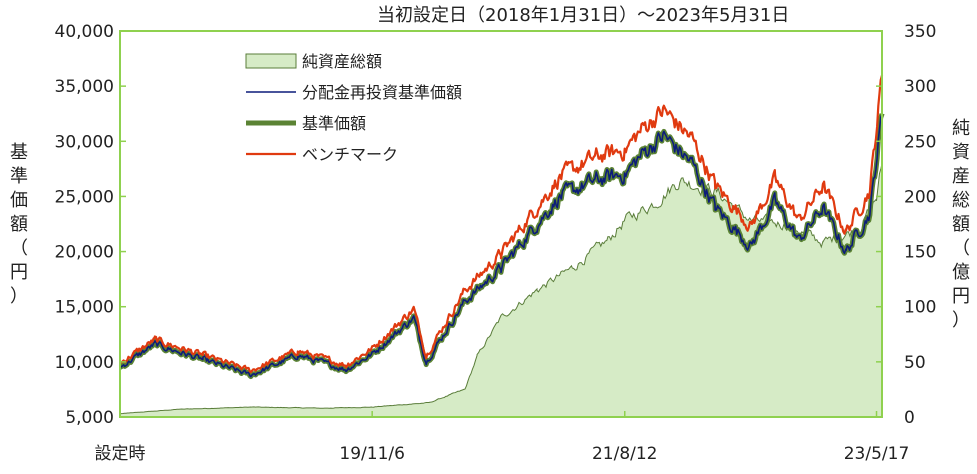  Describe the element at coordinates (271, 61) in the screenshot. I see `legend-swatch` at that location.